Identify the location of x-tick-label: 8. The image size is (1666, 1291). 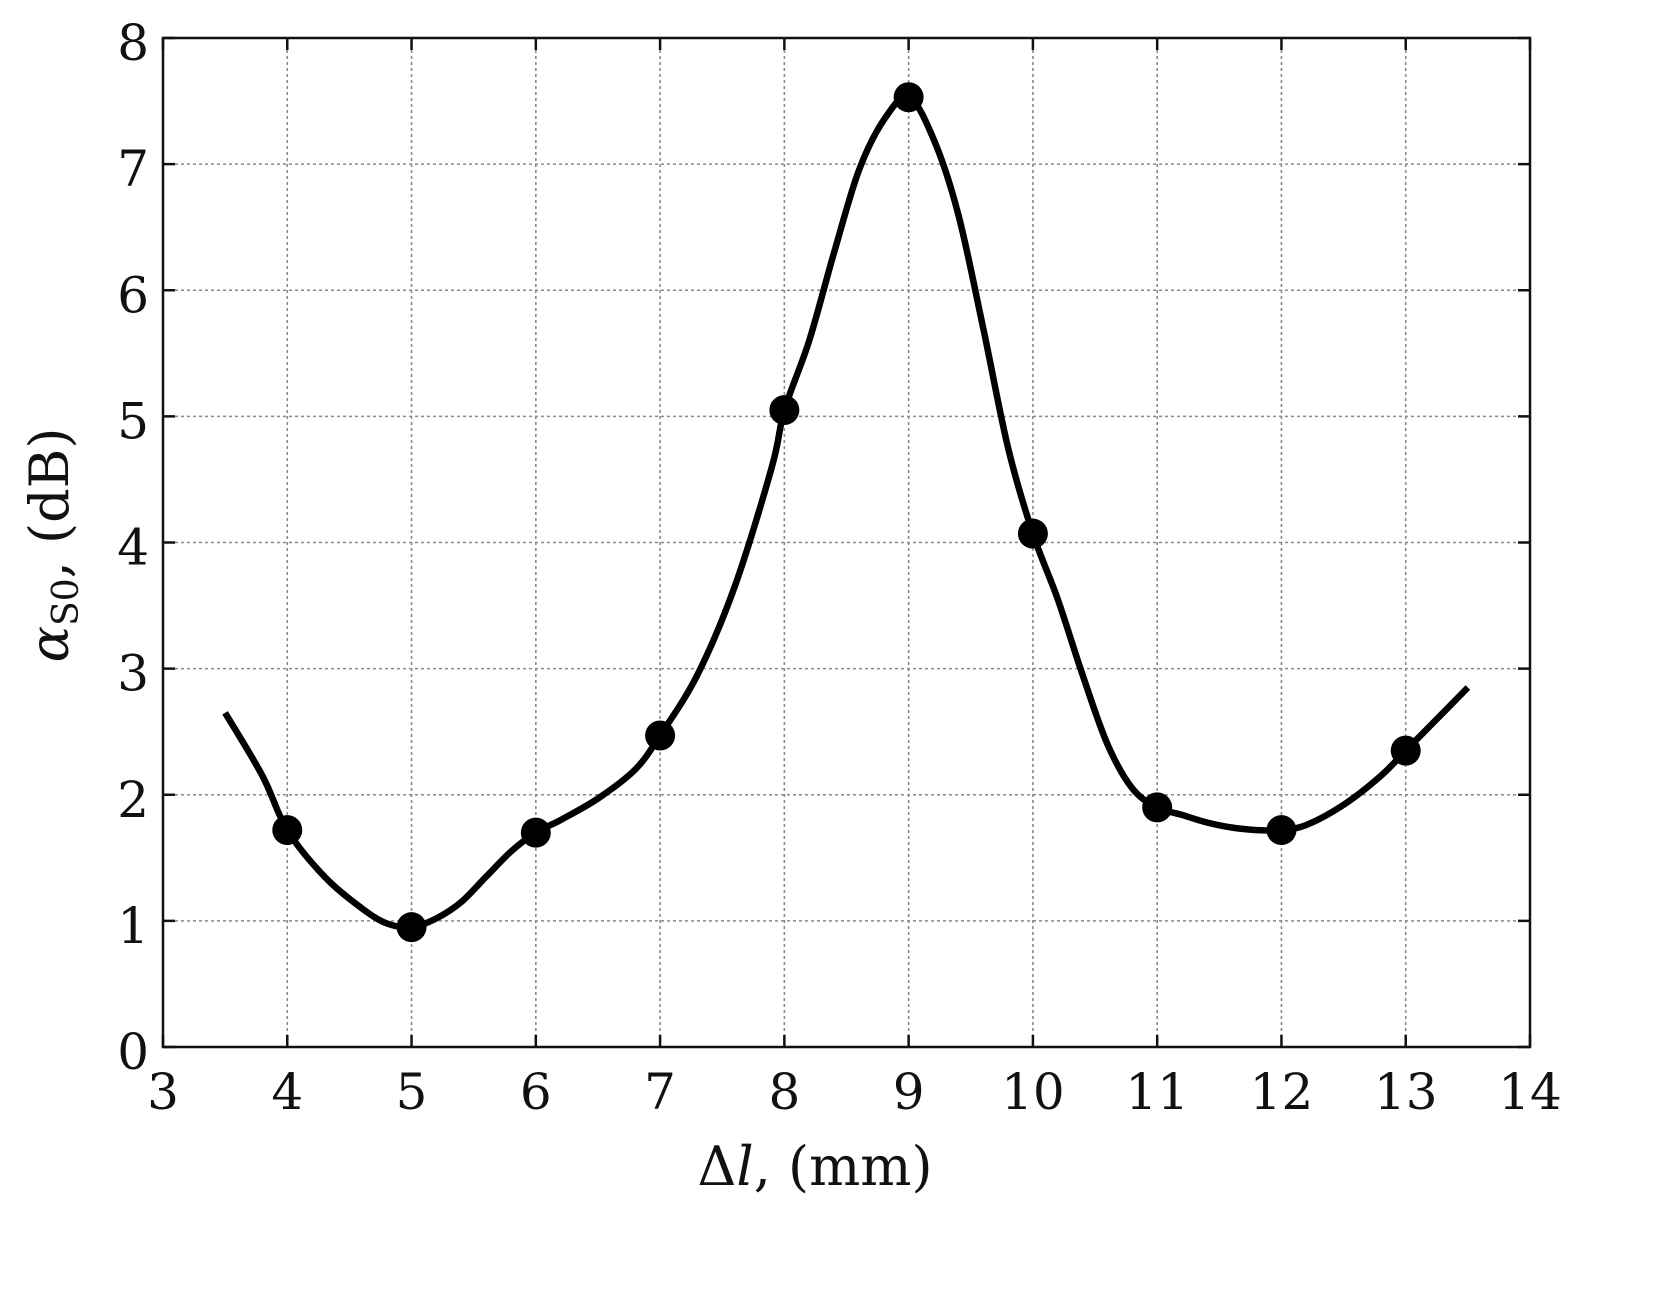
(784, 1092).